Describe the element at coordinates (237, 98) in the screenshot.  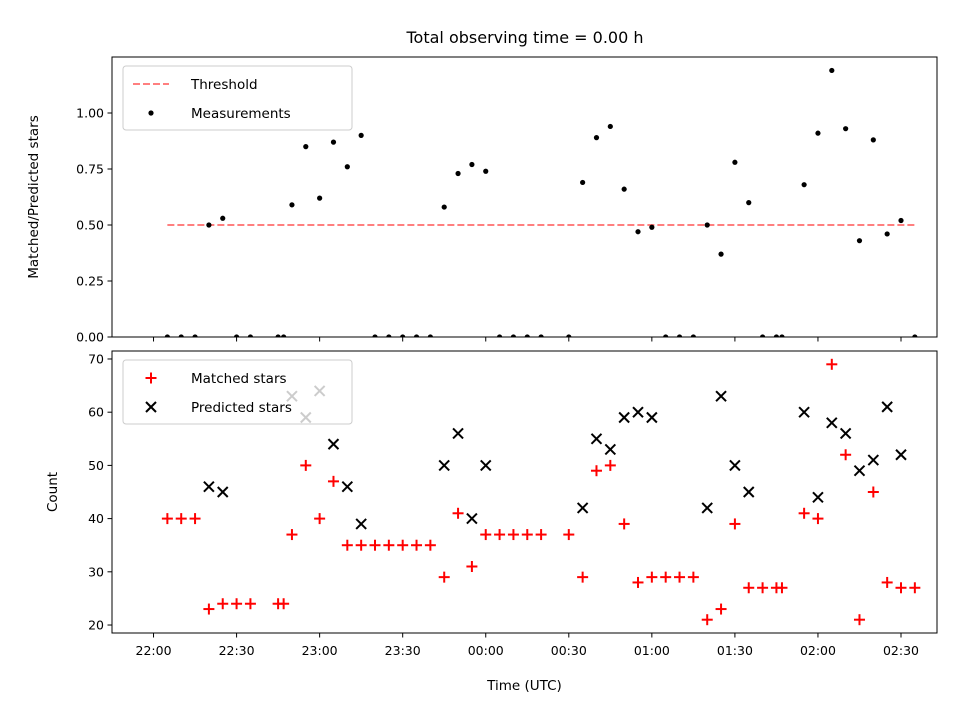
I see `top-legend-box` at that location.